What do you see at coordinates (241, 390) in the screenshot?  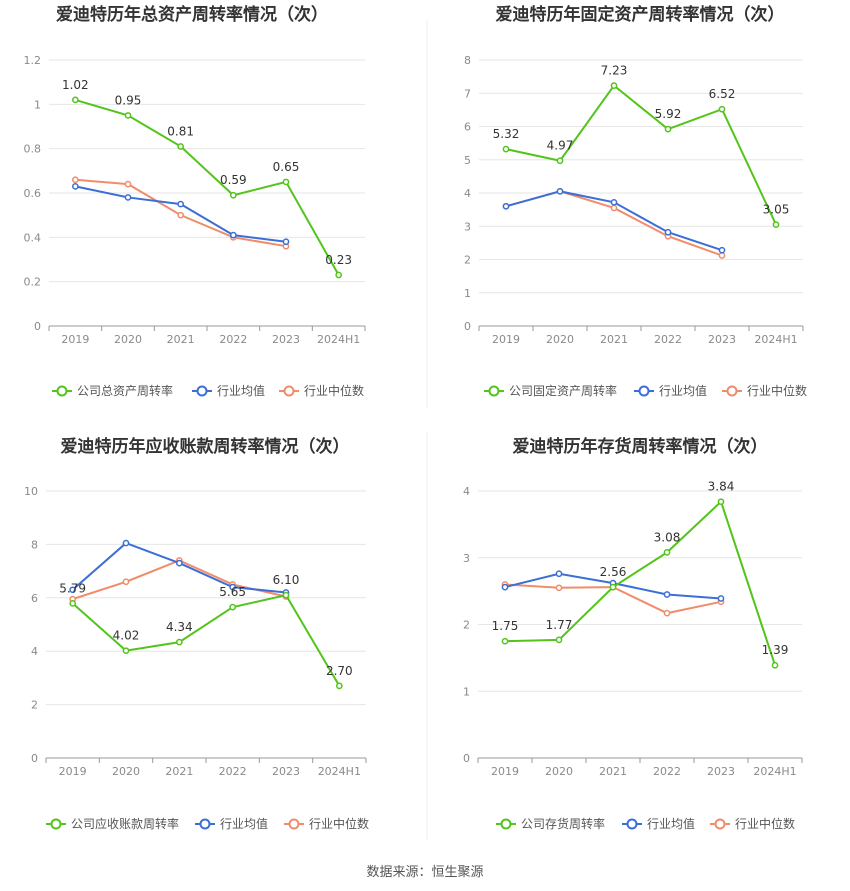 I see `legend-label: 行业均值` at bounding box center [241, 390].